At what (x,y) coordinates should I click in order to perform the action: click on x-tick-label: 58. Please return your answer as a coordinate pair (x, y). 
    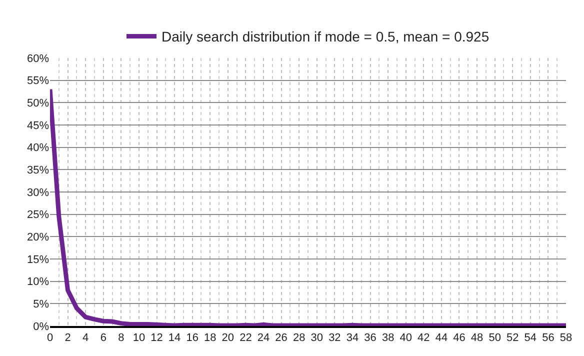
    Looking at the image, I should click on (566, 338).